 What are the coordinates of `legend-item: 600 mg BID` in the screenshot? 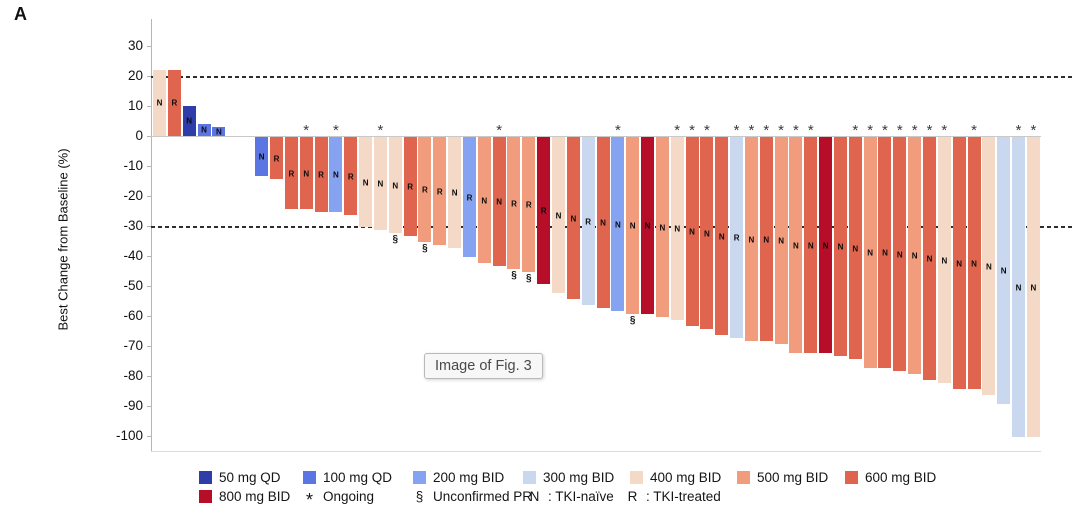 It's located at (890, 477).